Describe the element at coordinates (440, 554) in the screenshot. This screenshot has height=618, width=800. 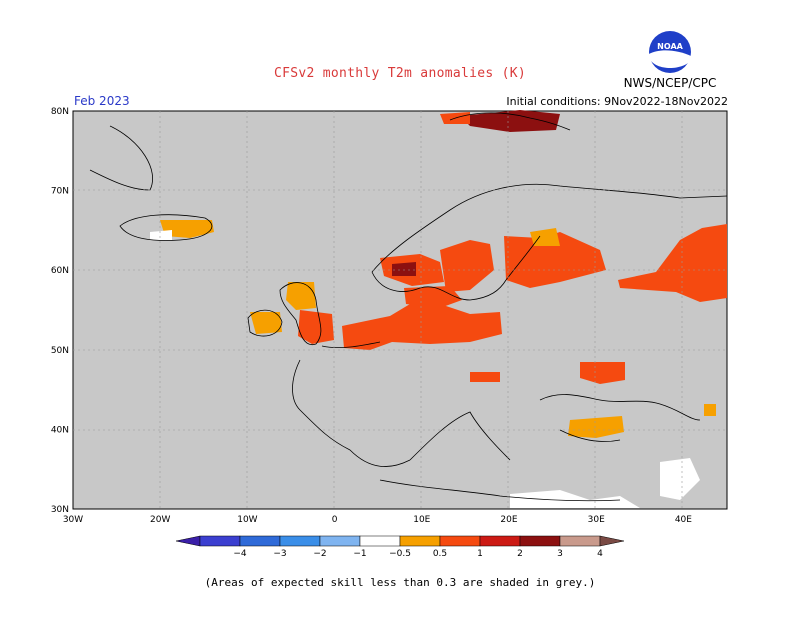
I see `colorbar-label: 0.5` at that location.